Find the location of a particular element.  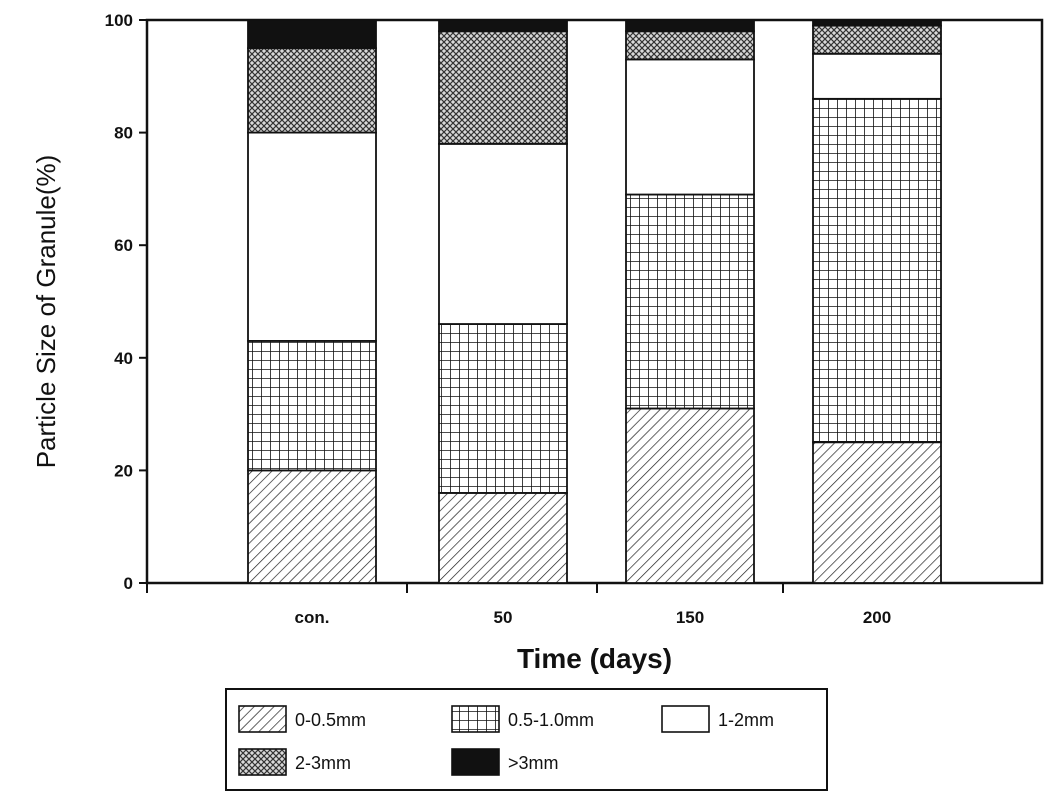

legend-label-1: 0.5-1.0mm is located at coordinates (551, 720).